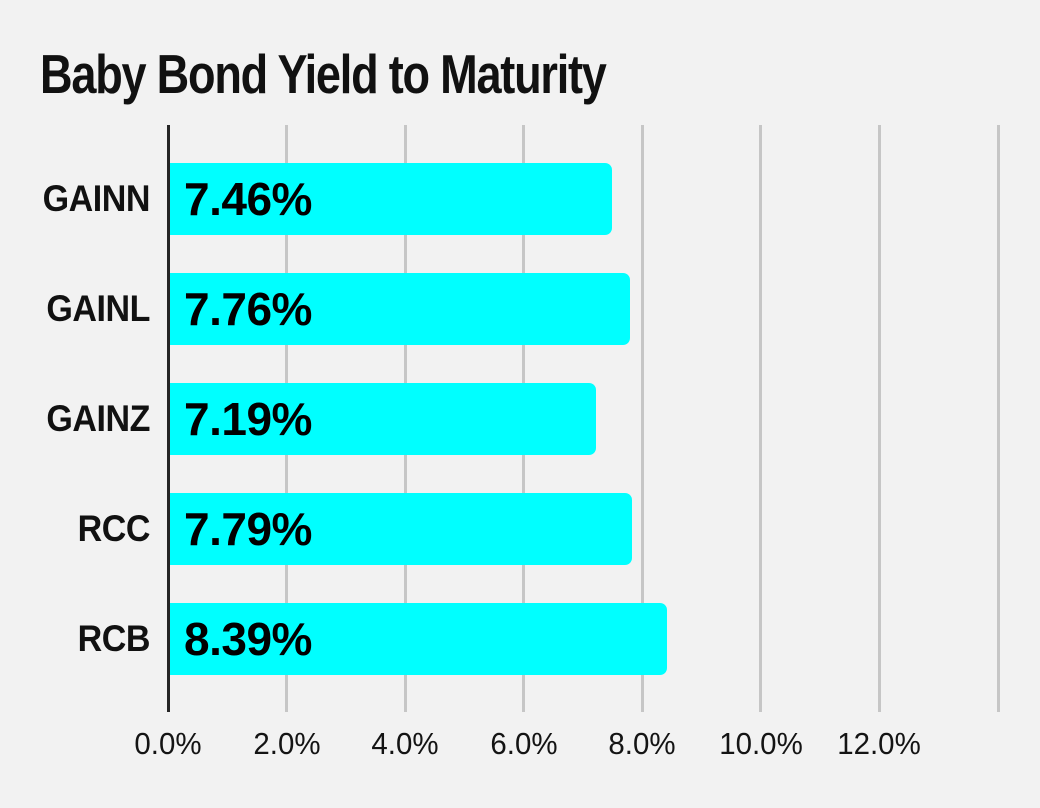 The height and width of the screenshot is (808, 1040). Describe the element at coordinates (248, 529) in the screenshot. I see `bar-value-label: 7.79%` at that location.